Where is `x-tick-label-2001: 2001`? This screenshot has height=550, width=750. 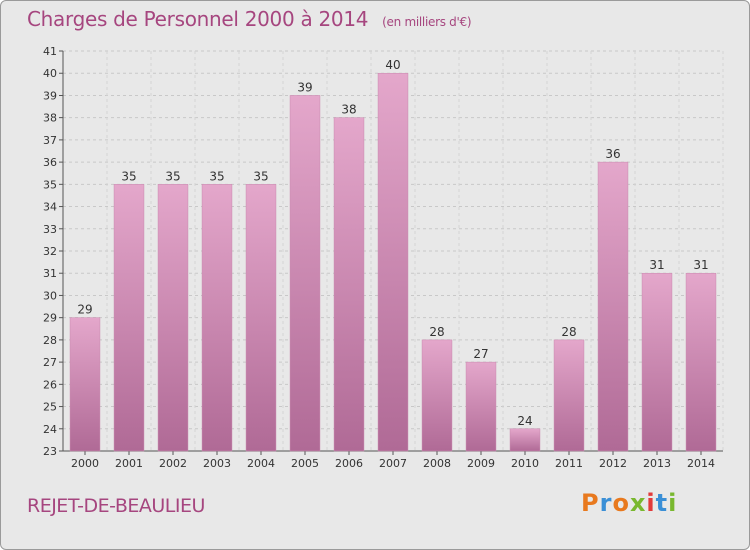 x-tick-label-2001: 2001 is located at coordinates (129, 463).